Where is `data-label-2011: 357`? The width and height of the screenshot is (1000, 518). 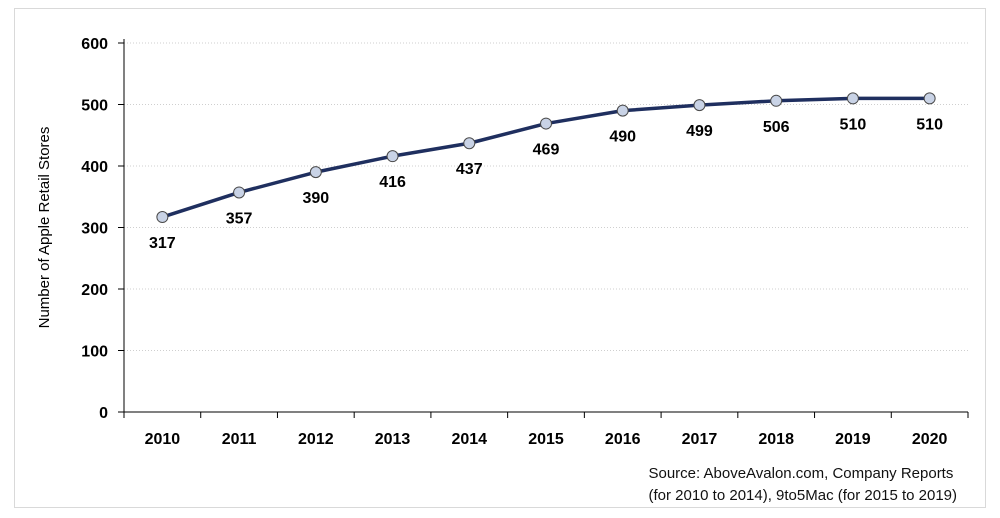 data-label-2011: 357 is located at coordinates (239, 218).